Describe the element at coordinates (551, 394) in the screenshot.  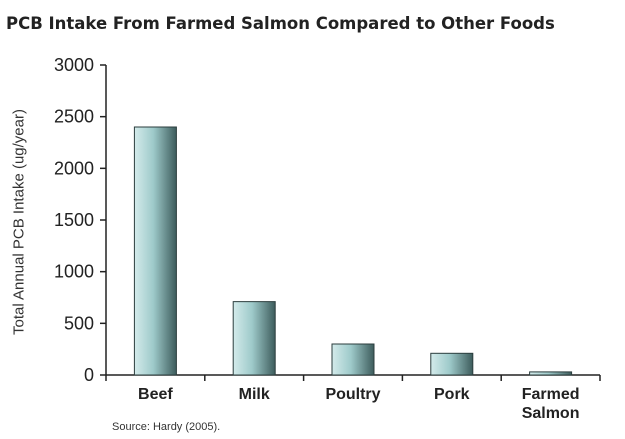
I see `x-category-label: Farmed` at that location.